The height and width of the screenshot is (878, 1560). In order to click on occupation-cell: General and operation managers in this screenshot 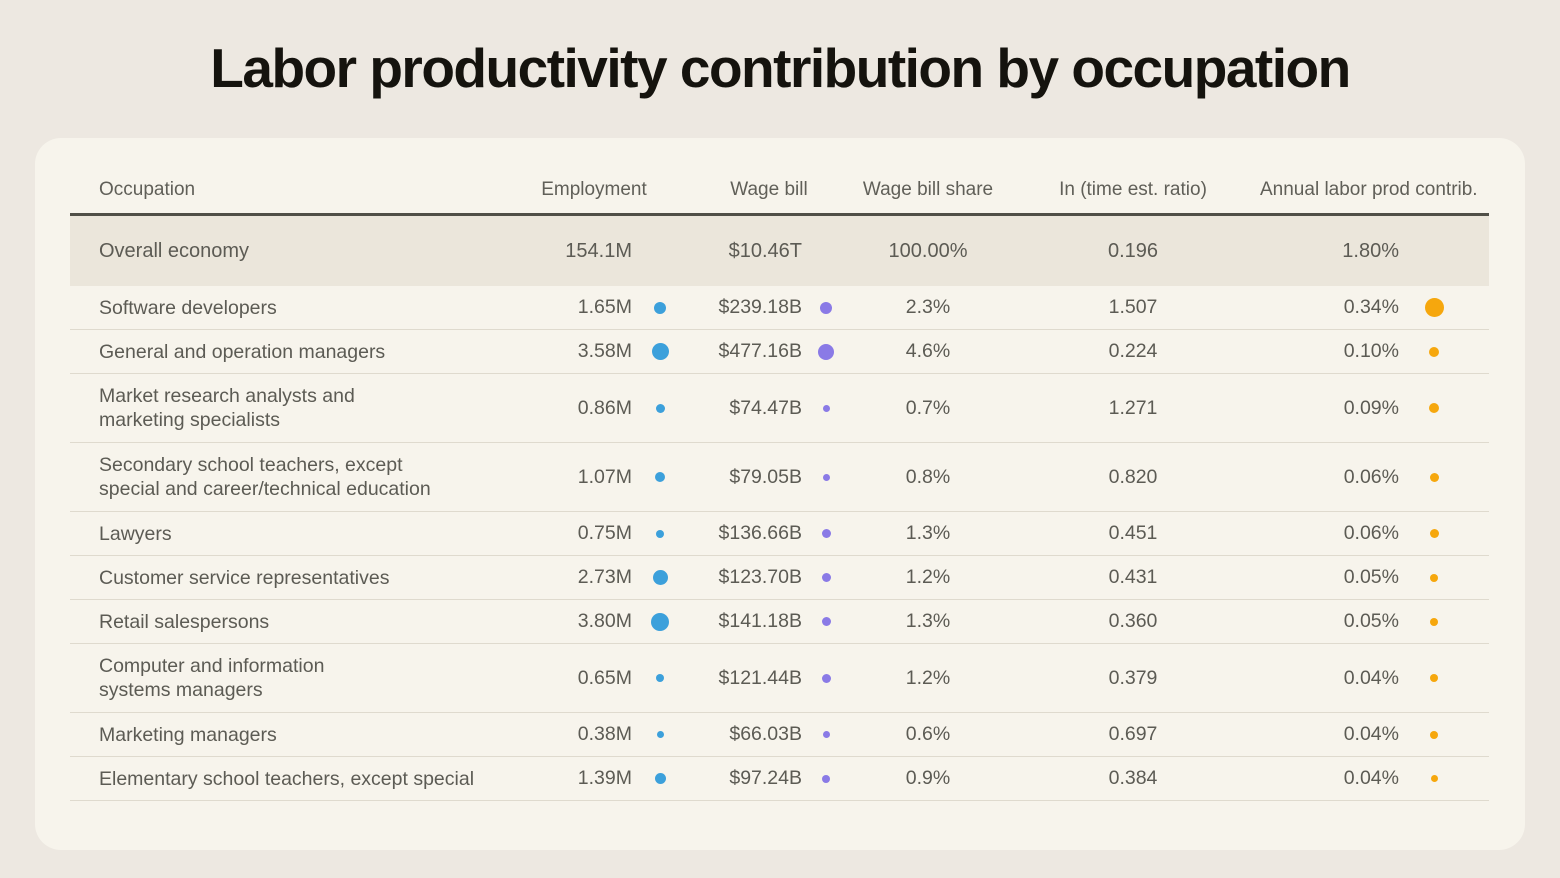, I will do `click(285, 352)`.